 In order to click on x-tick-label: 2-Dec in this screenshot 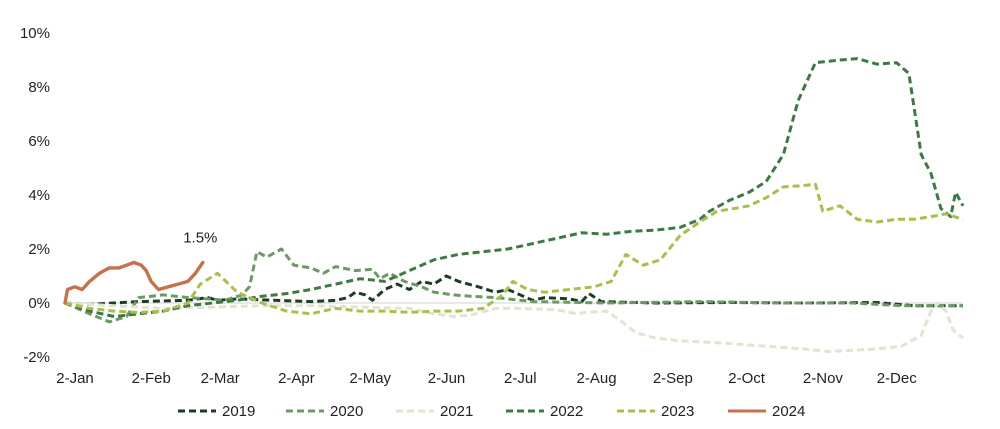, I will do `click(897, 378)`.